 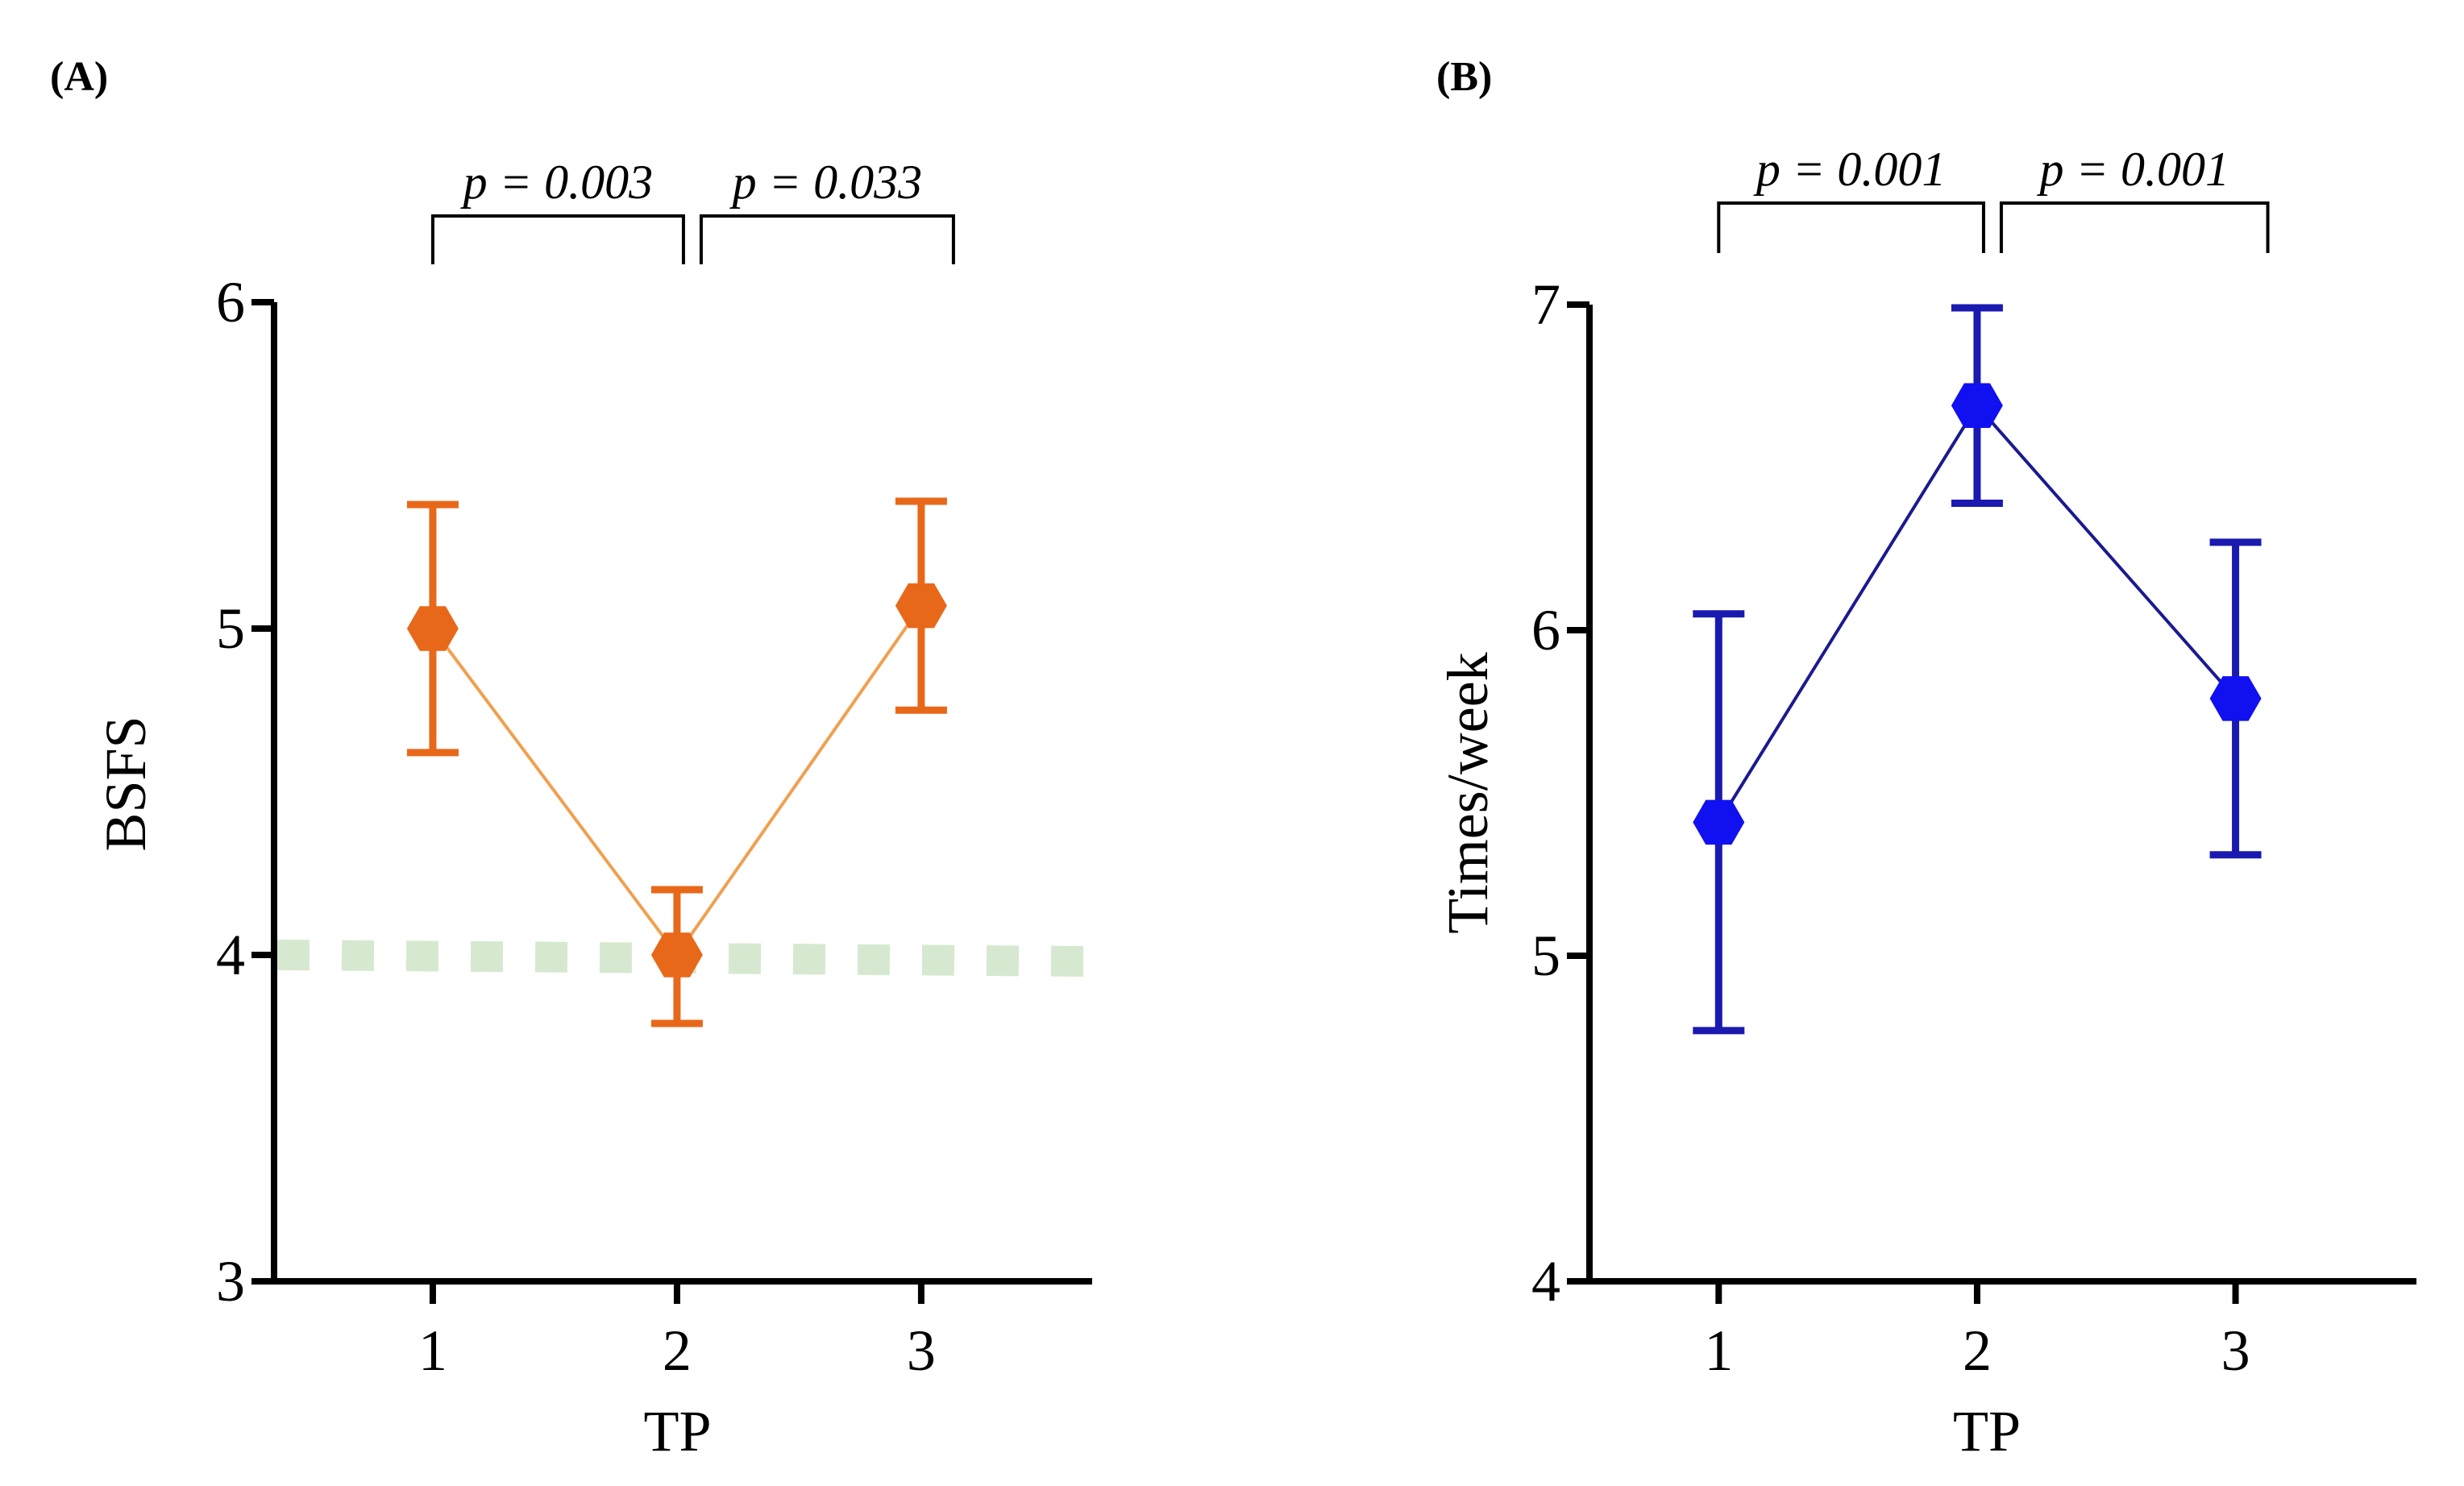 I want to click on panel-label: (B), so click(x=1464, y=77).